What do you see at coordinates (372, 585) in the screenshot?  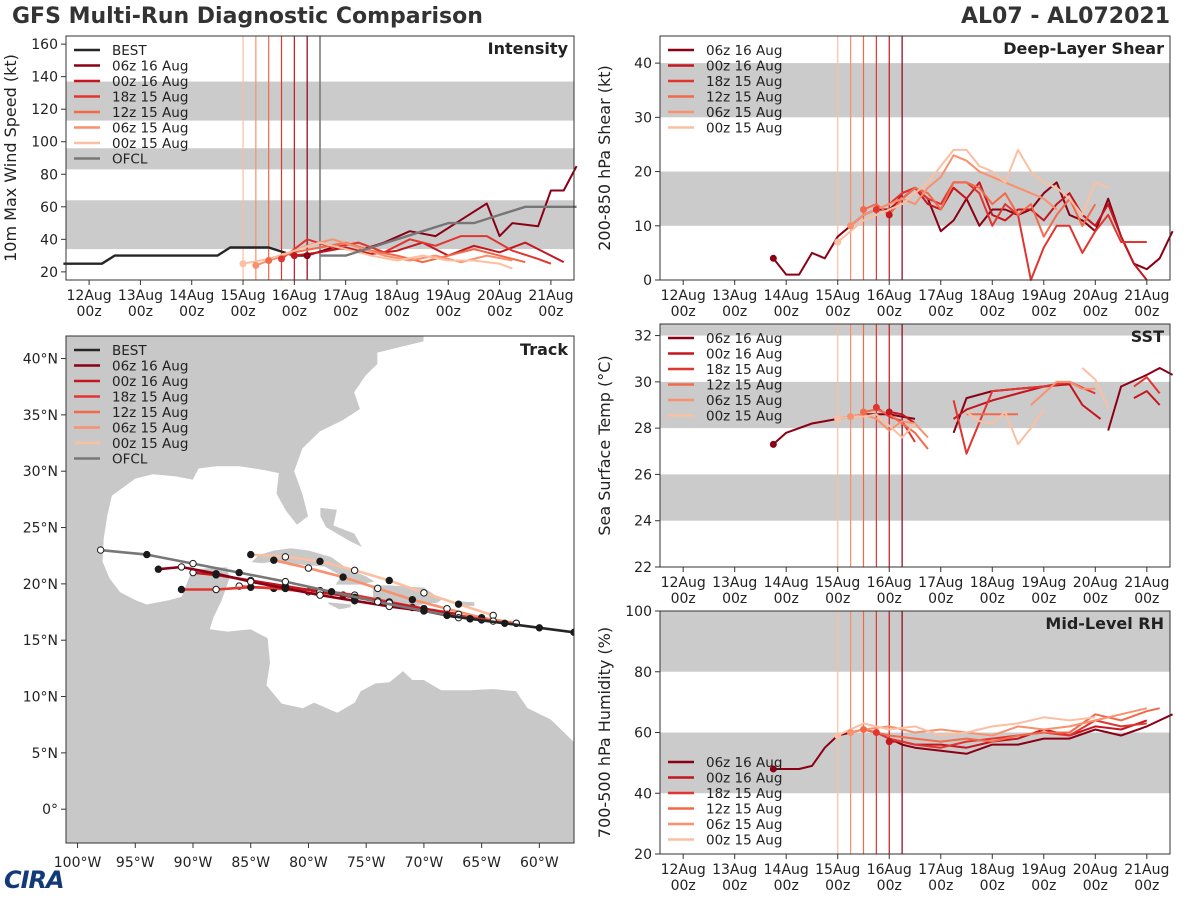 I see `track-line-00z-15-aug` at bounding box center [372, 585].